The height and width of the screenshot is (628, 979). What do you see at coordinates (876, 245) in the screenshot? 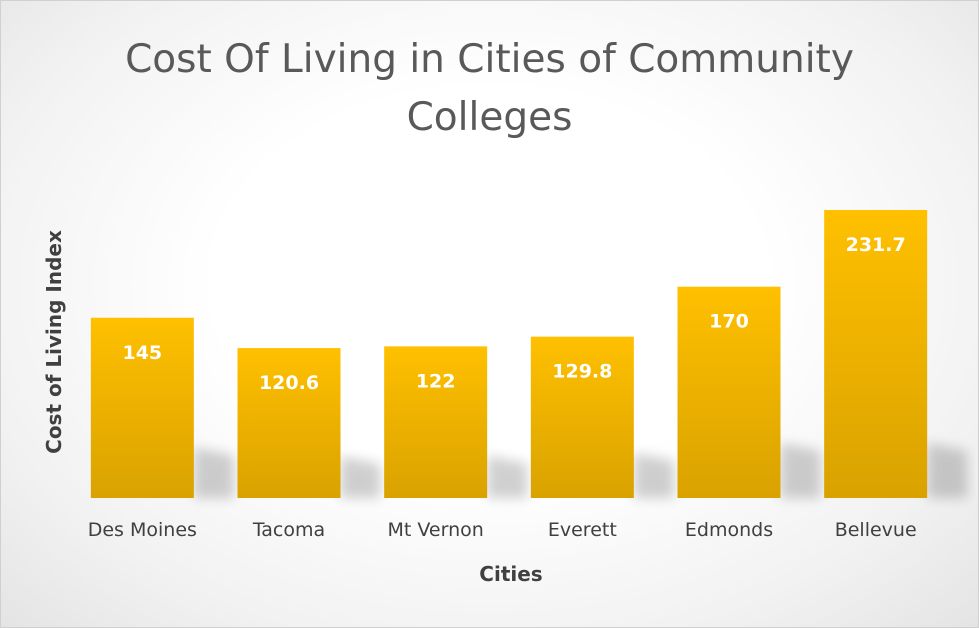
I see `data-label: 231.7` at bounding box center [876, 245].